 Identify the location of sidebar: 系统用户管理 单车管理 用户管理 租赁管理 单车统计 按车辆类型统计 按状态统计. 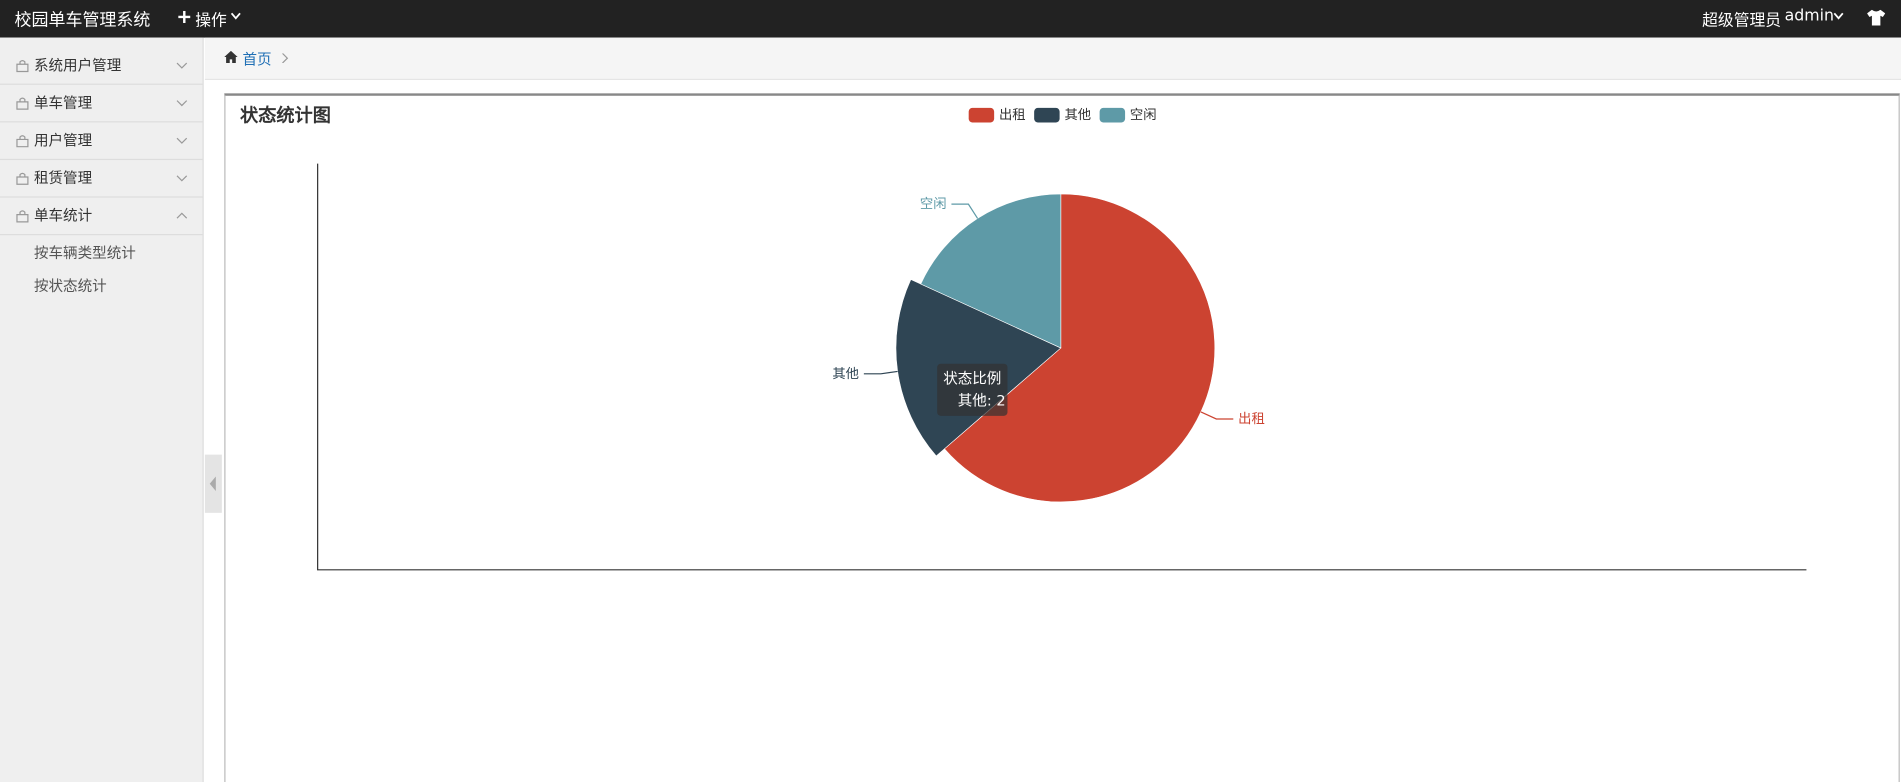
(102, 409).